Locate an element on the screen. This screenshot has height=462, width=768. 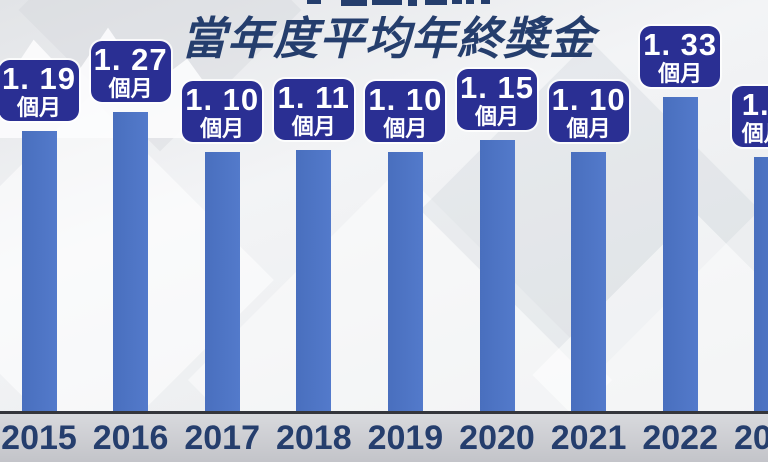
value-label-2015: 1. 19 個月 is located at coordinates (39, 90).